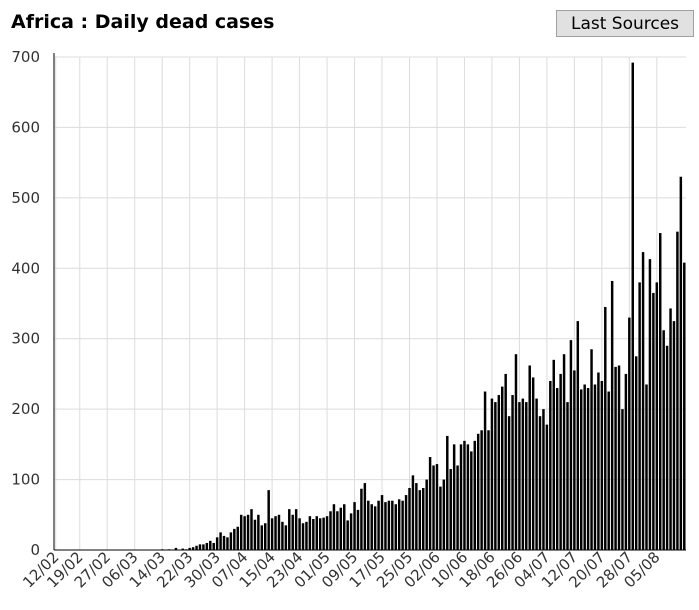  I want to click on y-tick-label: 300, so click(25, 339).